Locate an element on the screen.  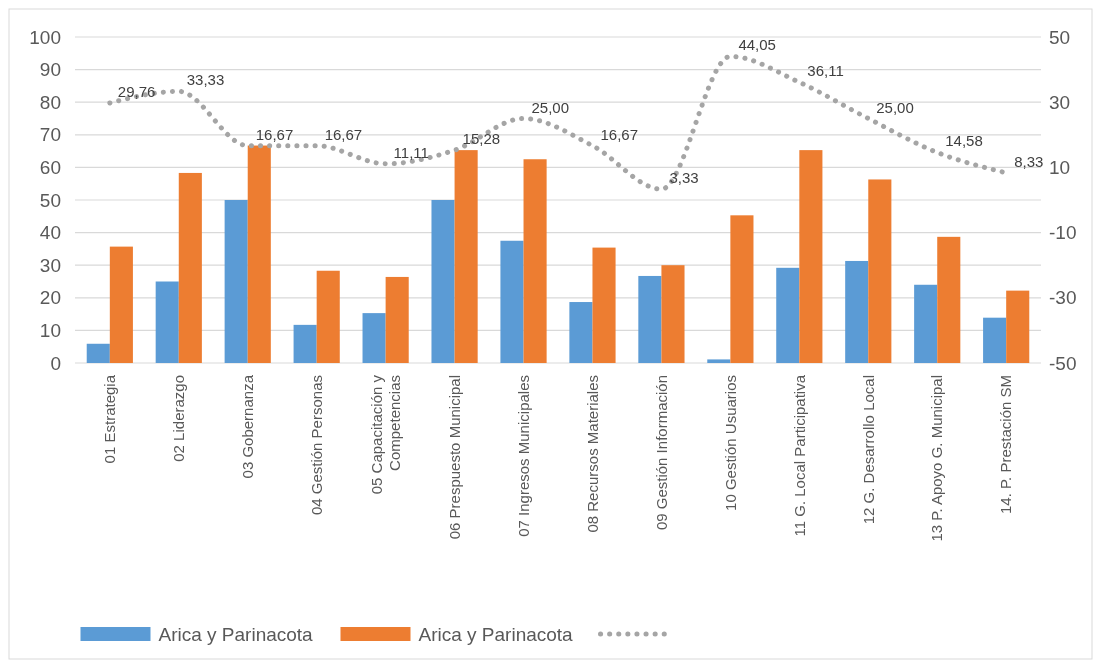
x-tick-label: 13 P. Apoyo G. Municipal is located at coordinates (937, 458).